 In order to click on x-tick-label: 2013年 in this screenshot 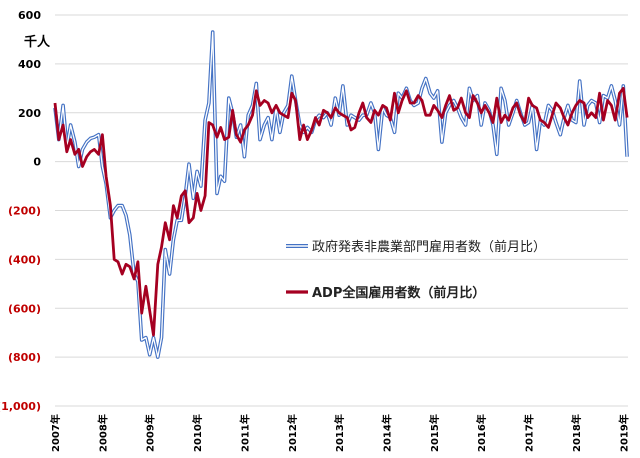, I will do `click(339, 433)`.